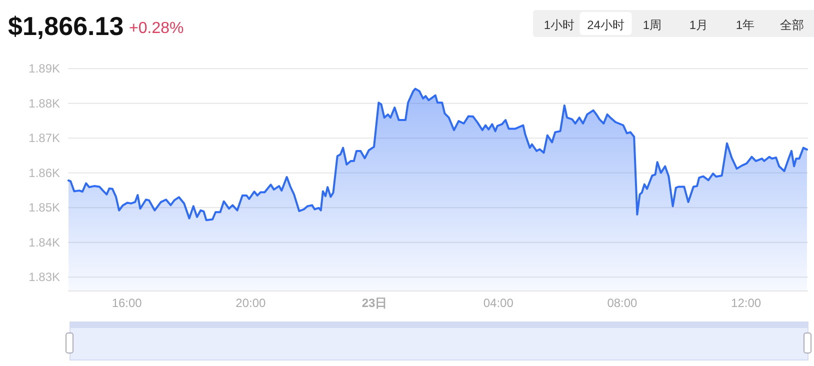 The height and width of the screenshot is (366, 814). What do you see at coordinates (44, 173) in the screenshot?
I see `y-tick-label: 1.86K` at bounding box center [44, 173].